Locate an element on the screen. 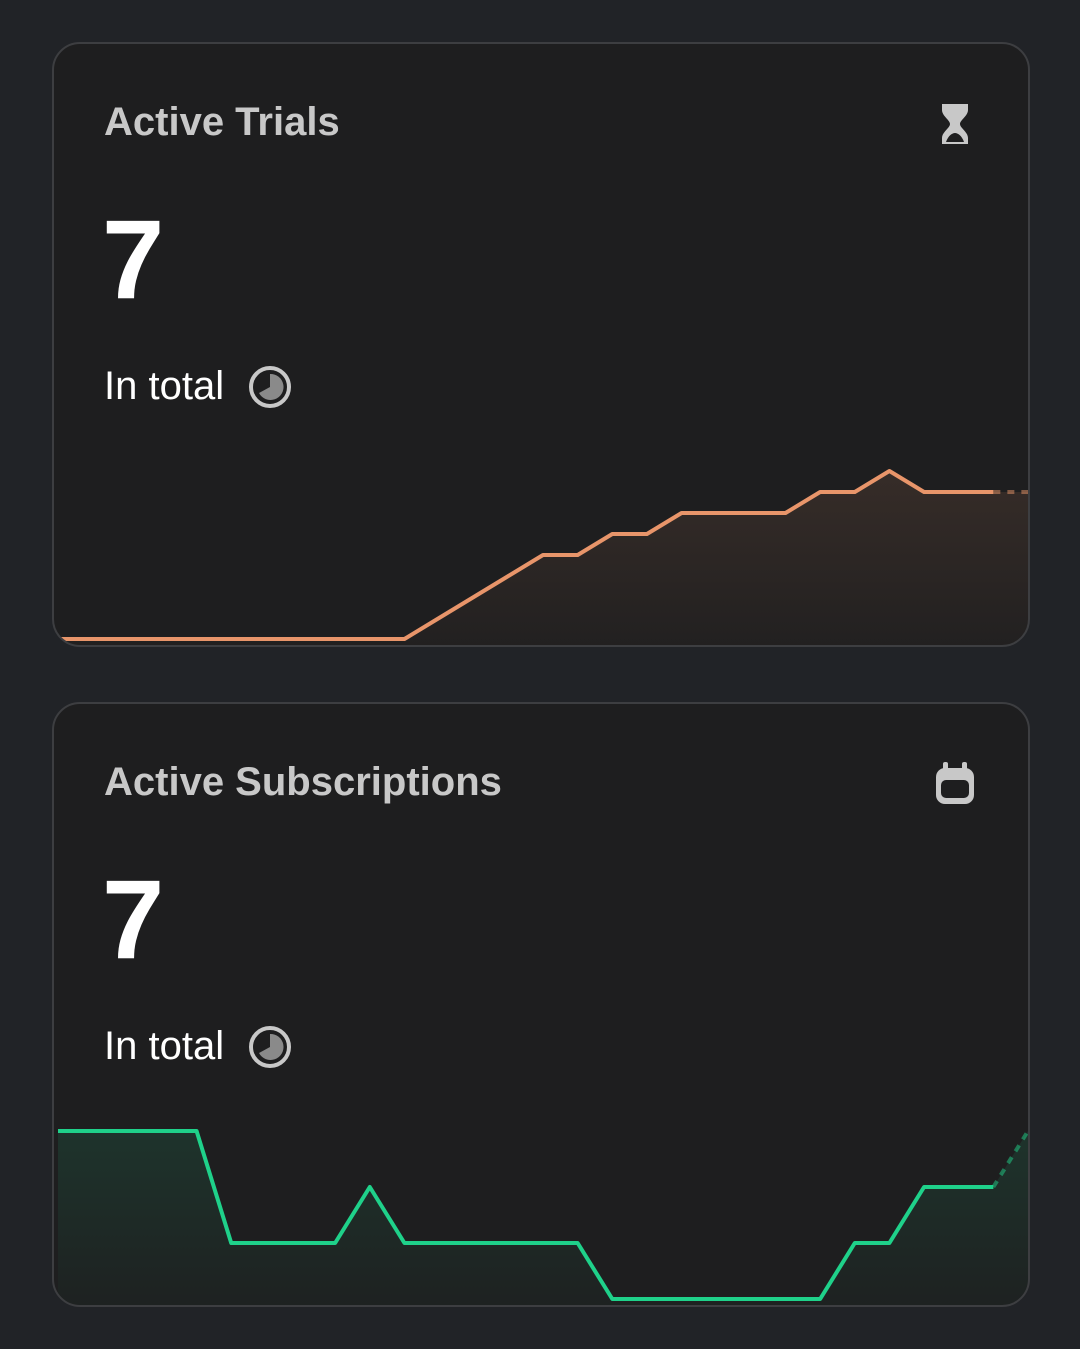  card-title: Active Subscriptions is located at coordinates (303, 782).